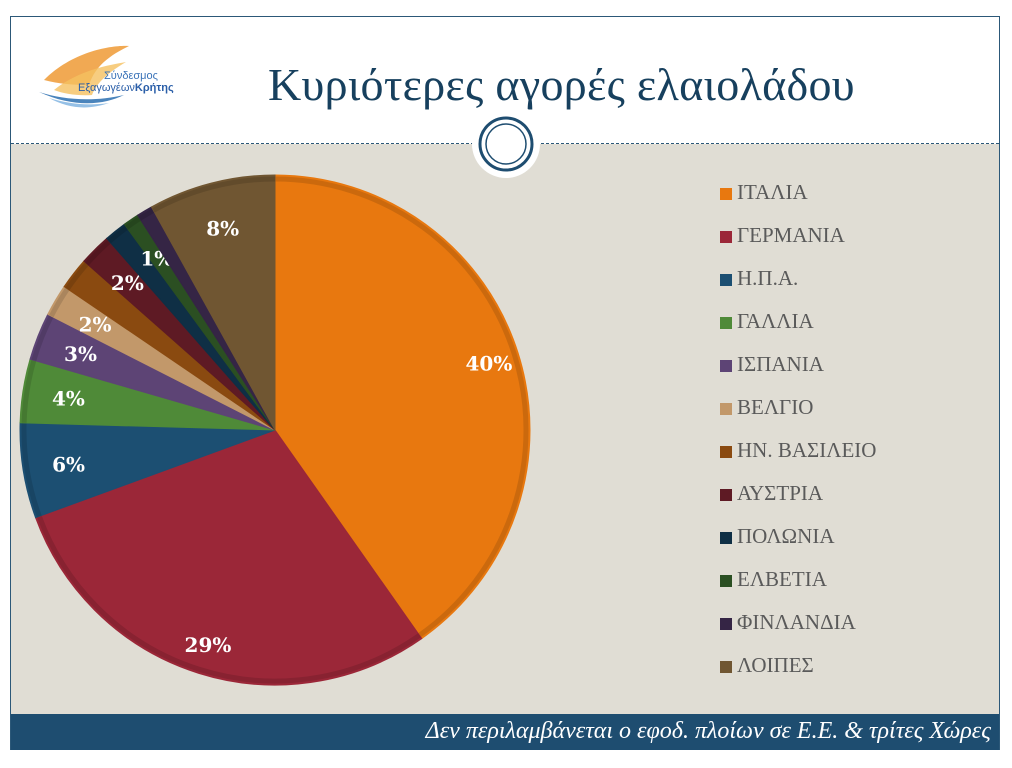 This screenshot has height=768, width=1012. I want to click on legend-label-8: ΑΥΣΤΡΙΑ, so click(780, 493).